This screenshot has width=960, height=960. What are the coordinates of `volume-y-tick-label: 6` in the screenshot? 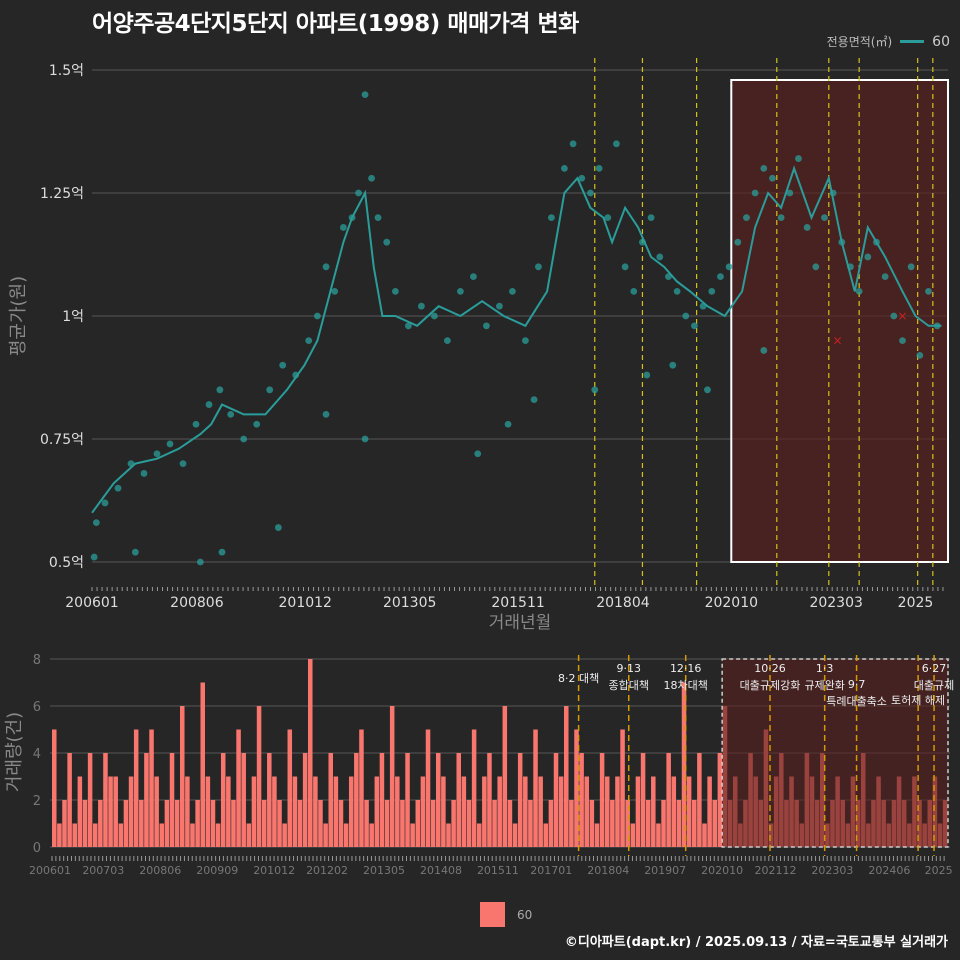 It's located at (37, 707).